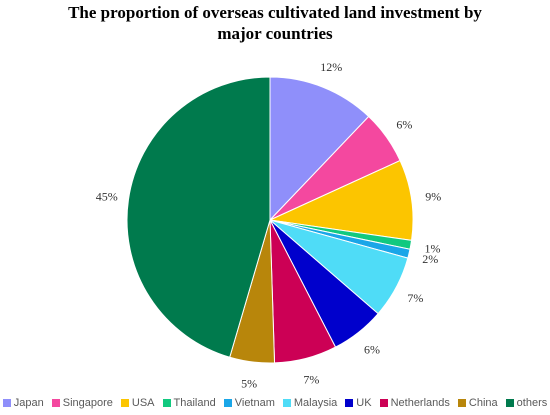 The height and width of the screenshot is (415, 550). I want to click on legend-item-uk: UK, so click(358, 403).